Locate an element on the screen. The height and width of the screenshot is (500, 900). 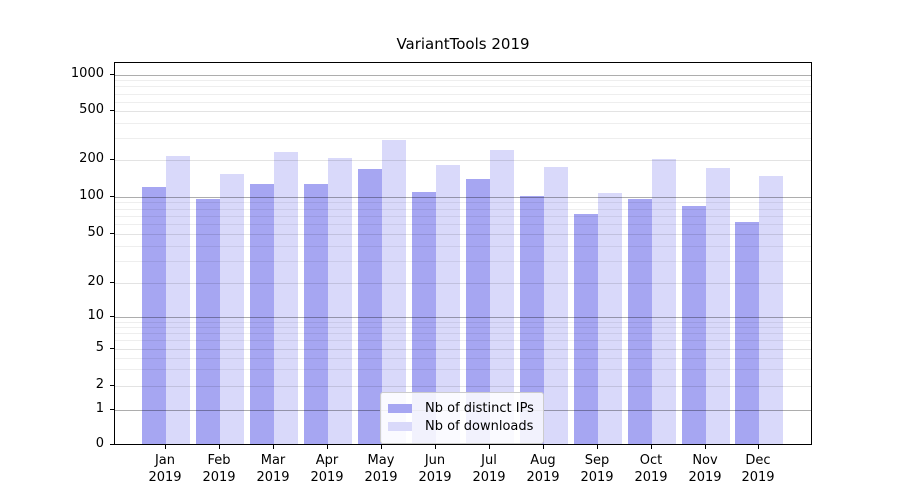
x-tick-month: Jan is located at coordinates (165, 460).